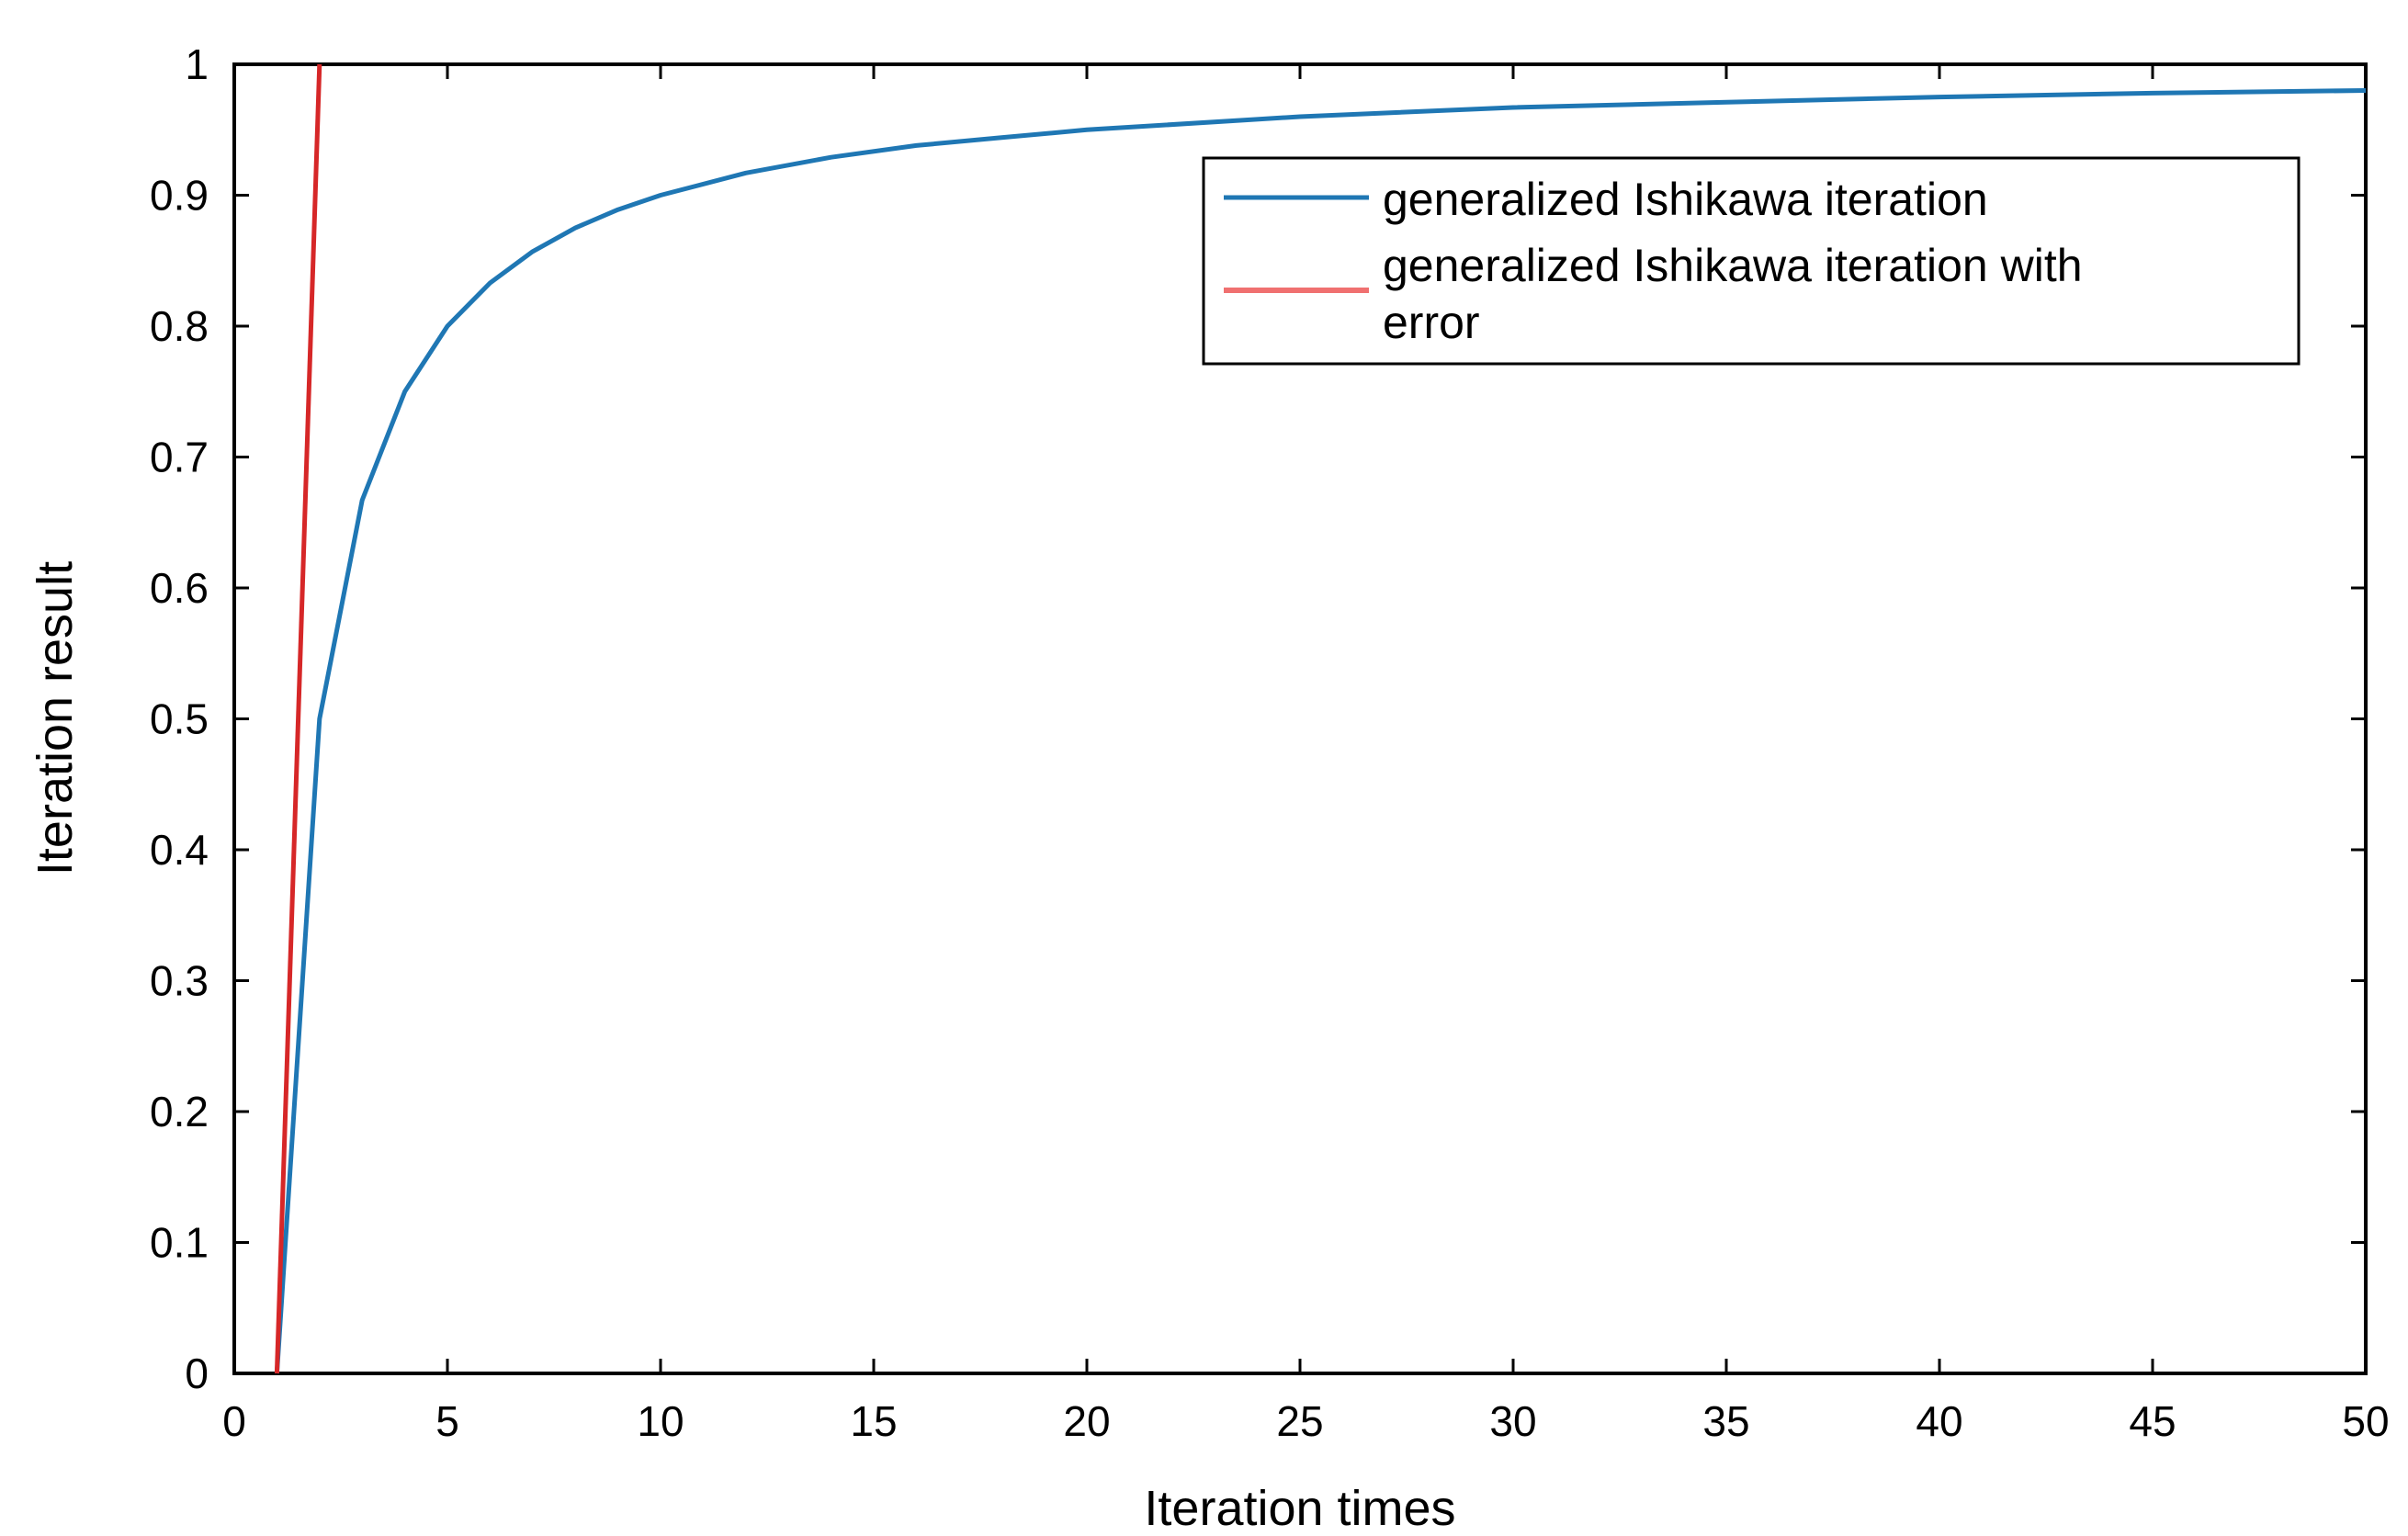 The image size is (2408, 1536). What do you see at coordinates (1300, 1508) in the screenshot?
I see `x-axis-title: Iteration times` at bounding box center [1300, 1508].